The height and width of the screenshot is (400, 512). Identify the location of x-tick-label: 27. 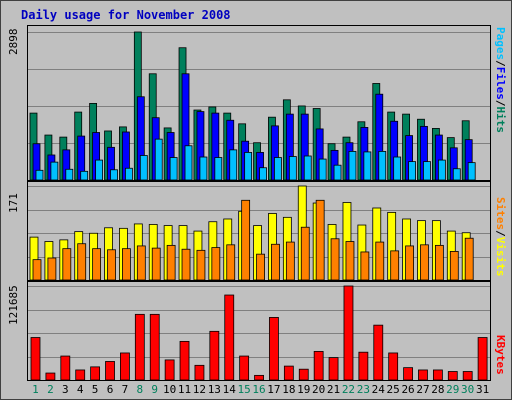
(423, 389).